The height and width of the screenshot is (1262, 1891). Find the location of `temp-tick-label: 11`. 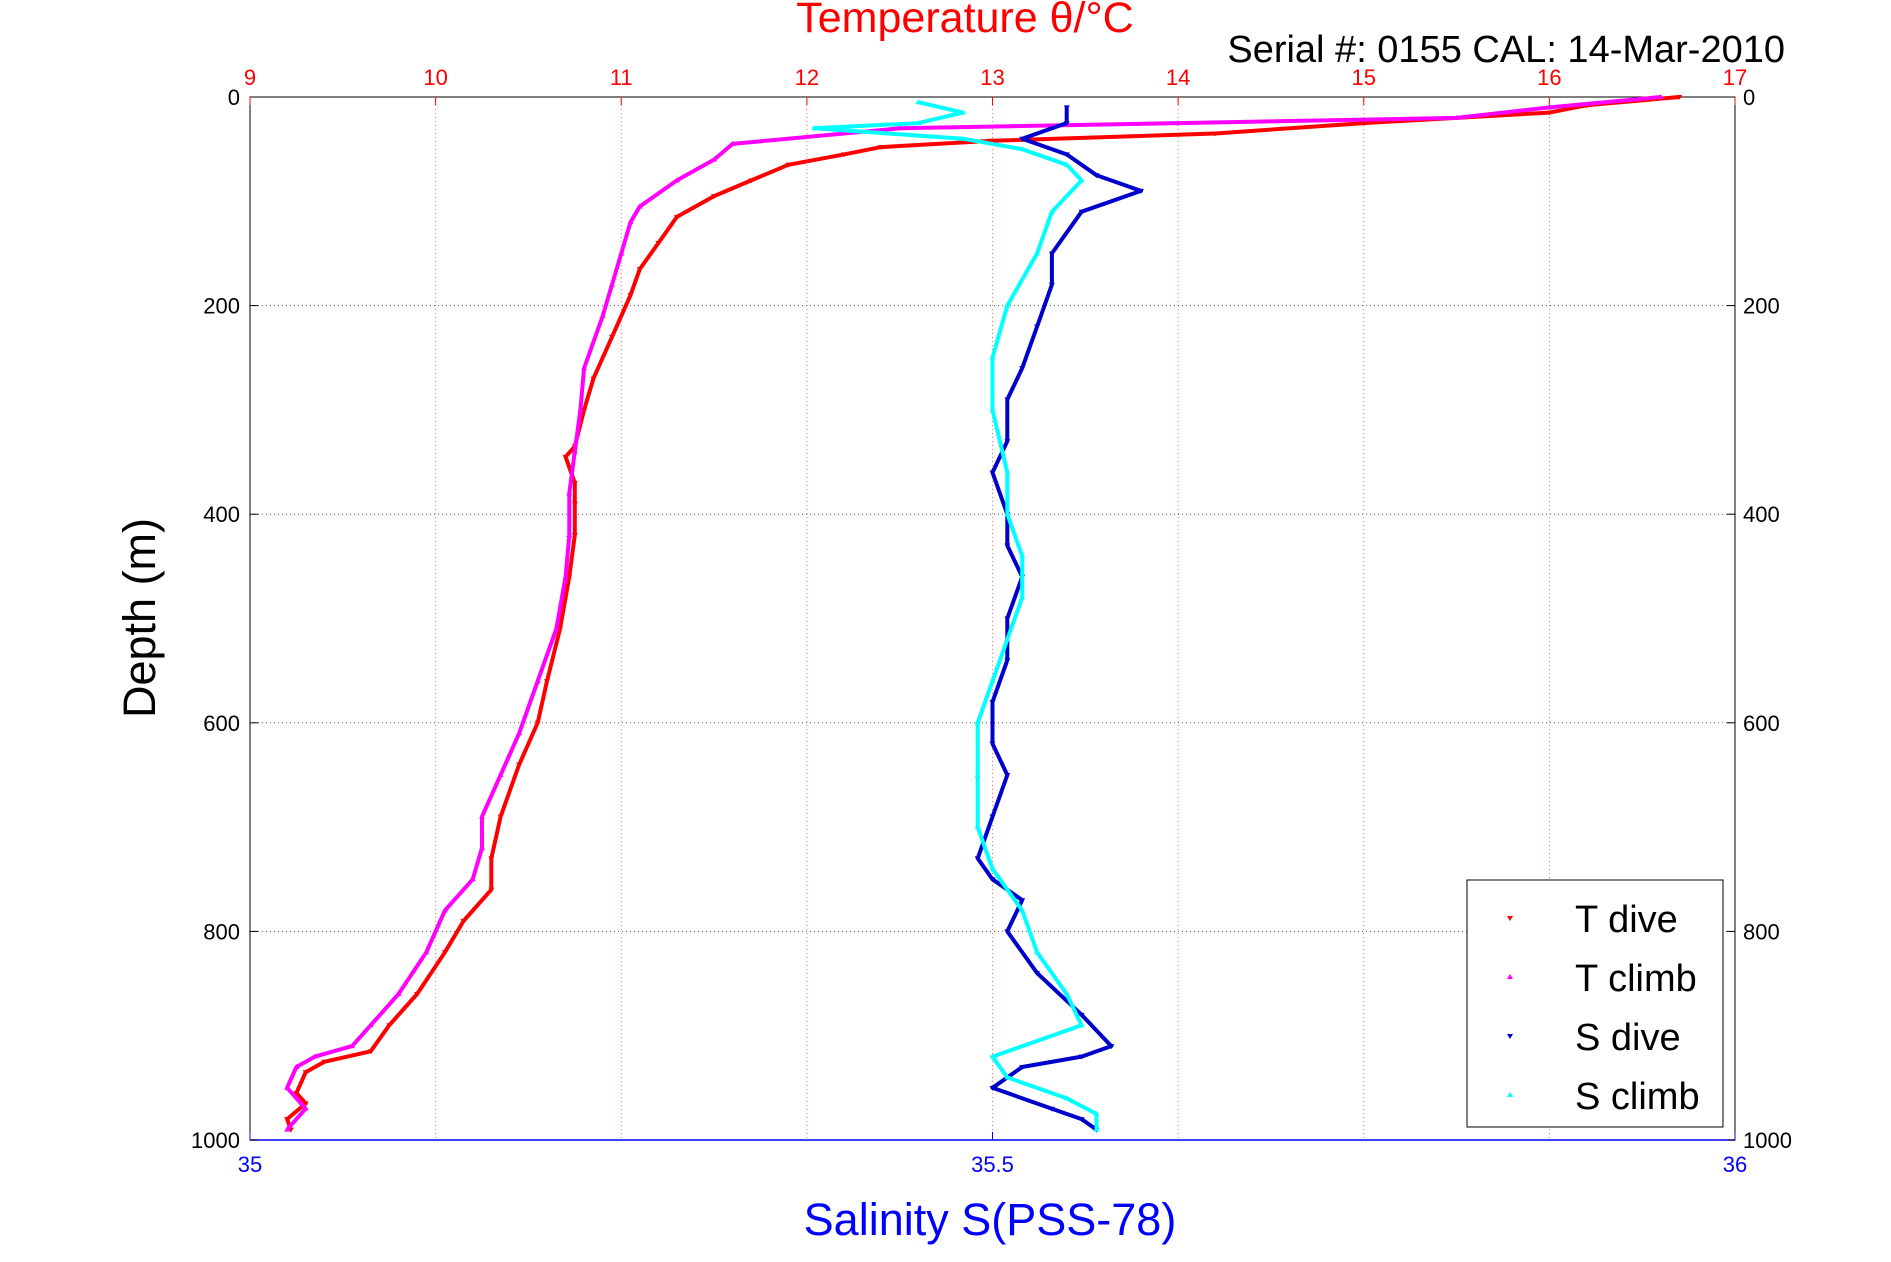

temp-tick-label: 11 is located at coordinates (621, 77).